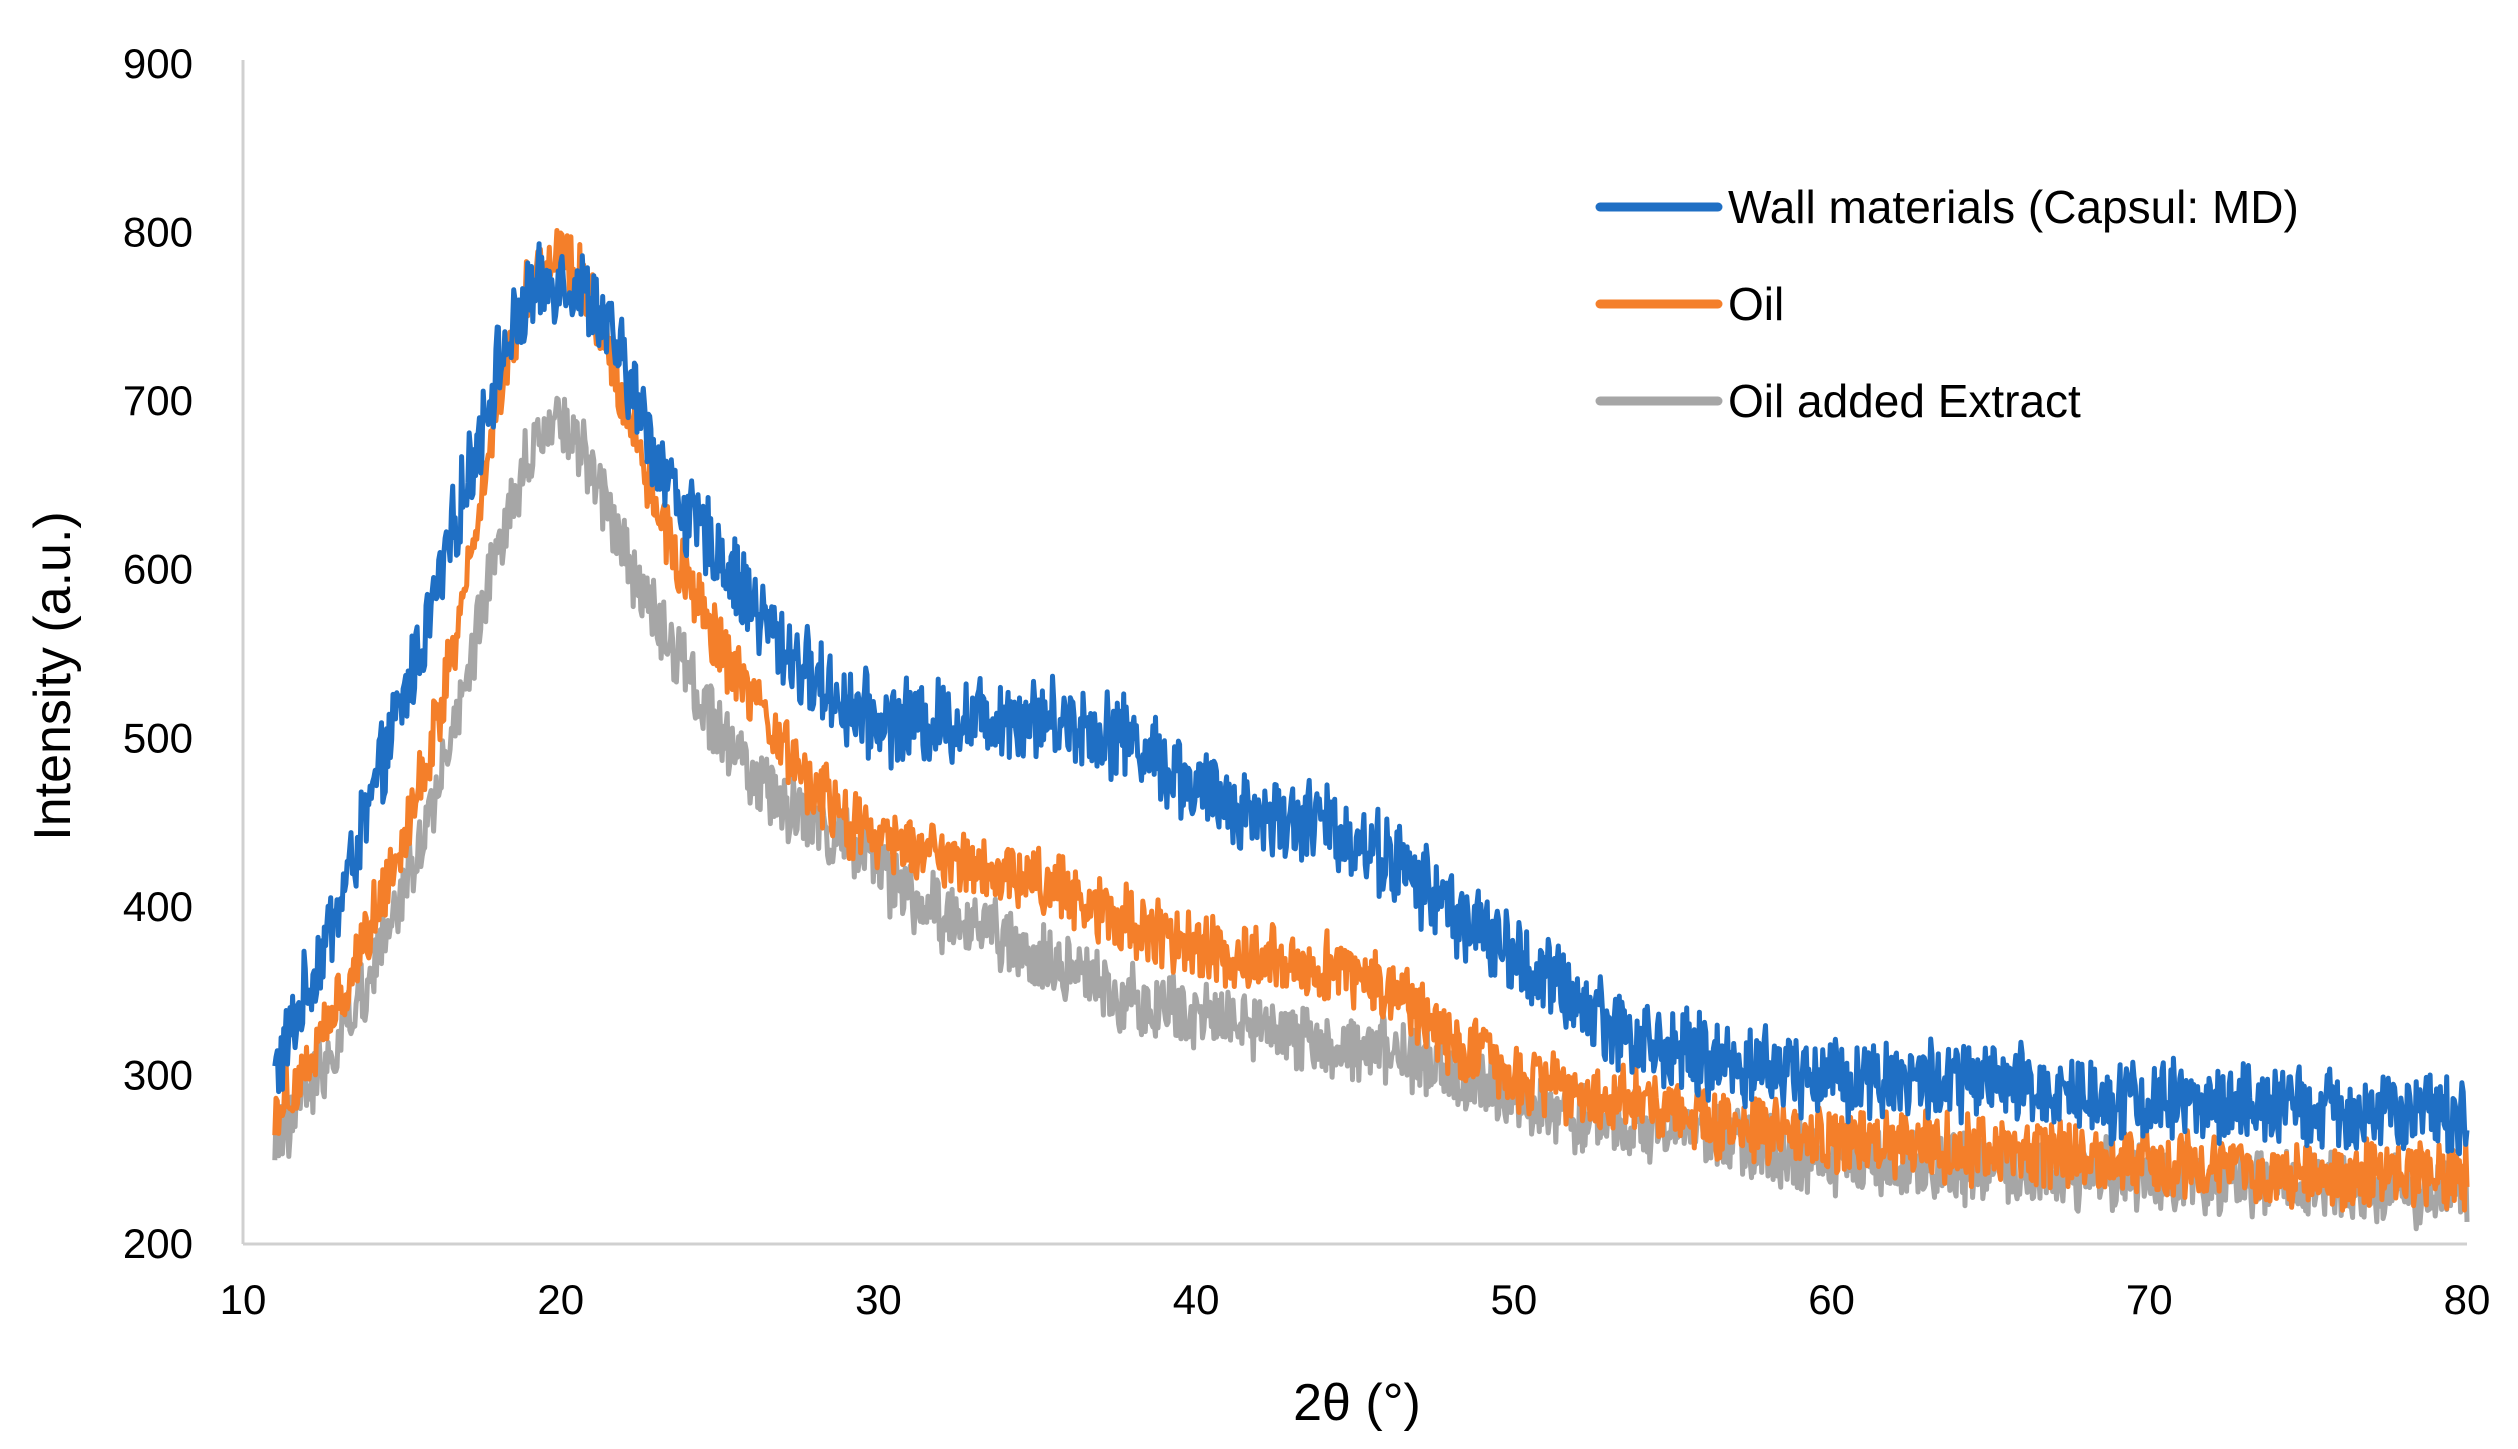 The image size is (2518, 1449). Describe the element at coordinates (1904, 401) in the screenshot. I see `legend-label: Oil added Extract` at that location.